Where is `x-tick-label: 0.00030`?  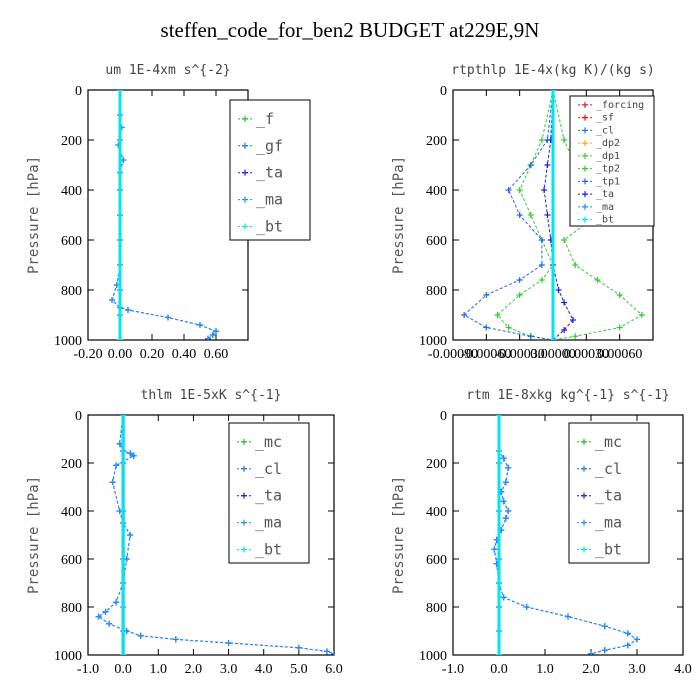
x-tick-label: 0.00030 is located at coordinates (587, 354).